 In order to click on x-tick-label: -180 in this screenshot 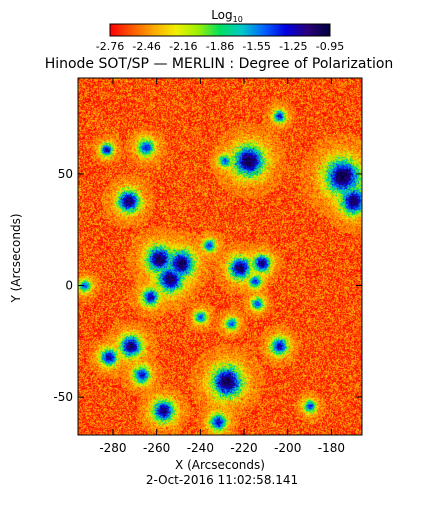, I will do `click(331, 448)`.